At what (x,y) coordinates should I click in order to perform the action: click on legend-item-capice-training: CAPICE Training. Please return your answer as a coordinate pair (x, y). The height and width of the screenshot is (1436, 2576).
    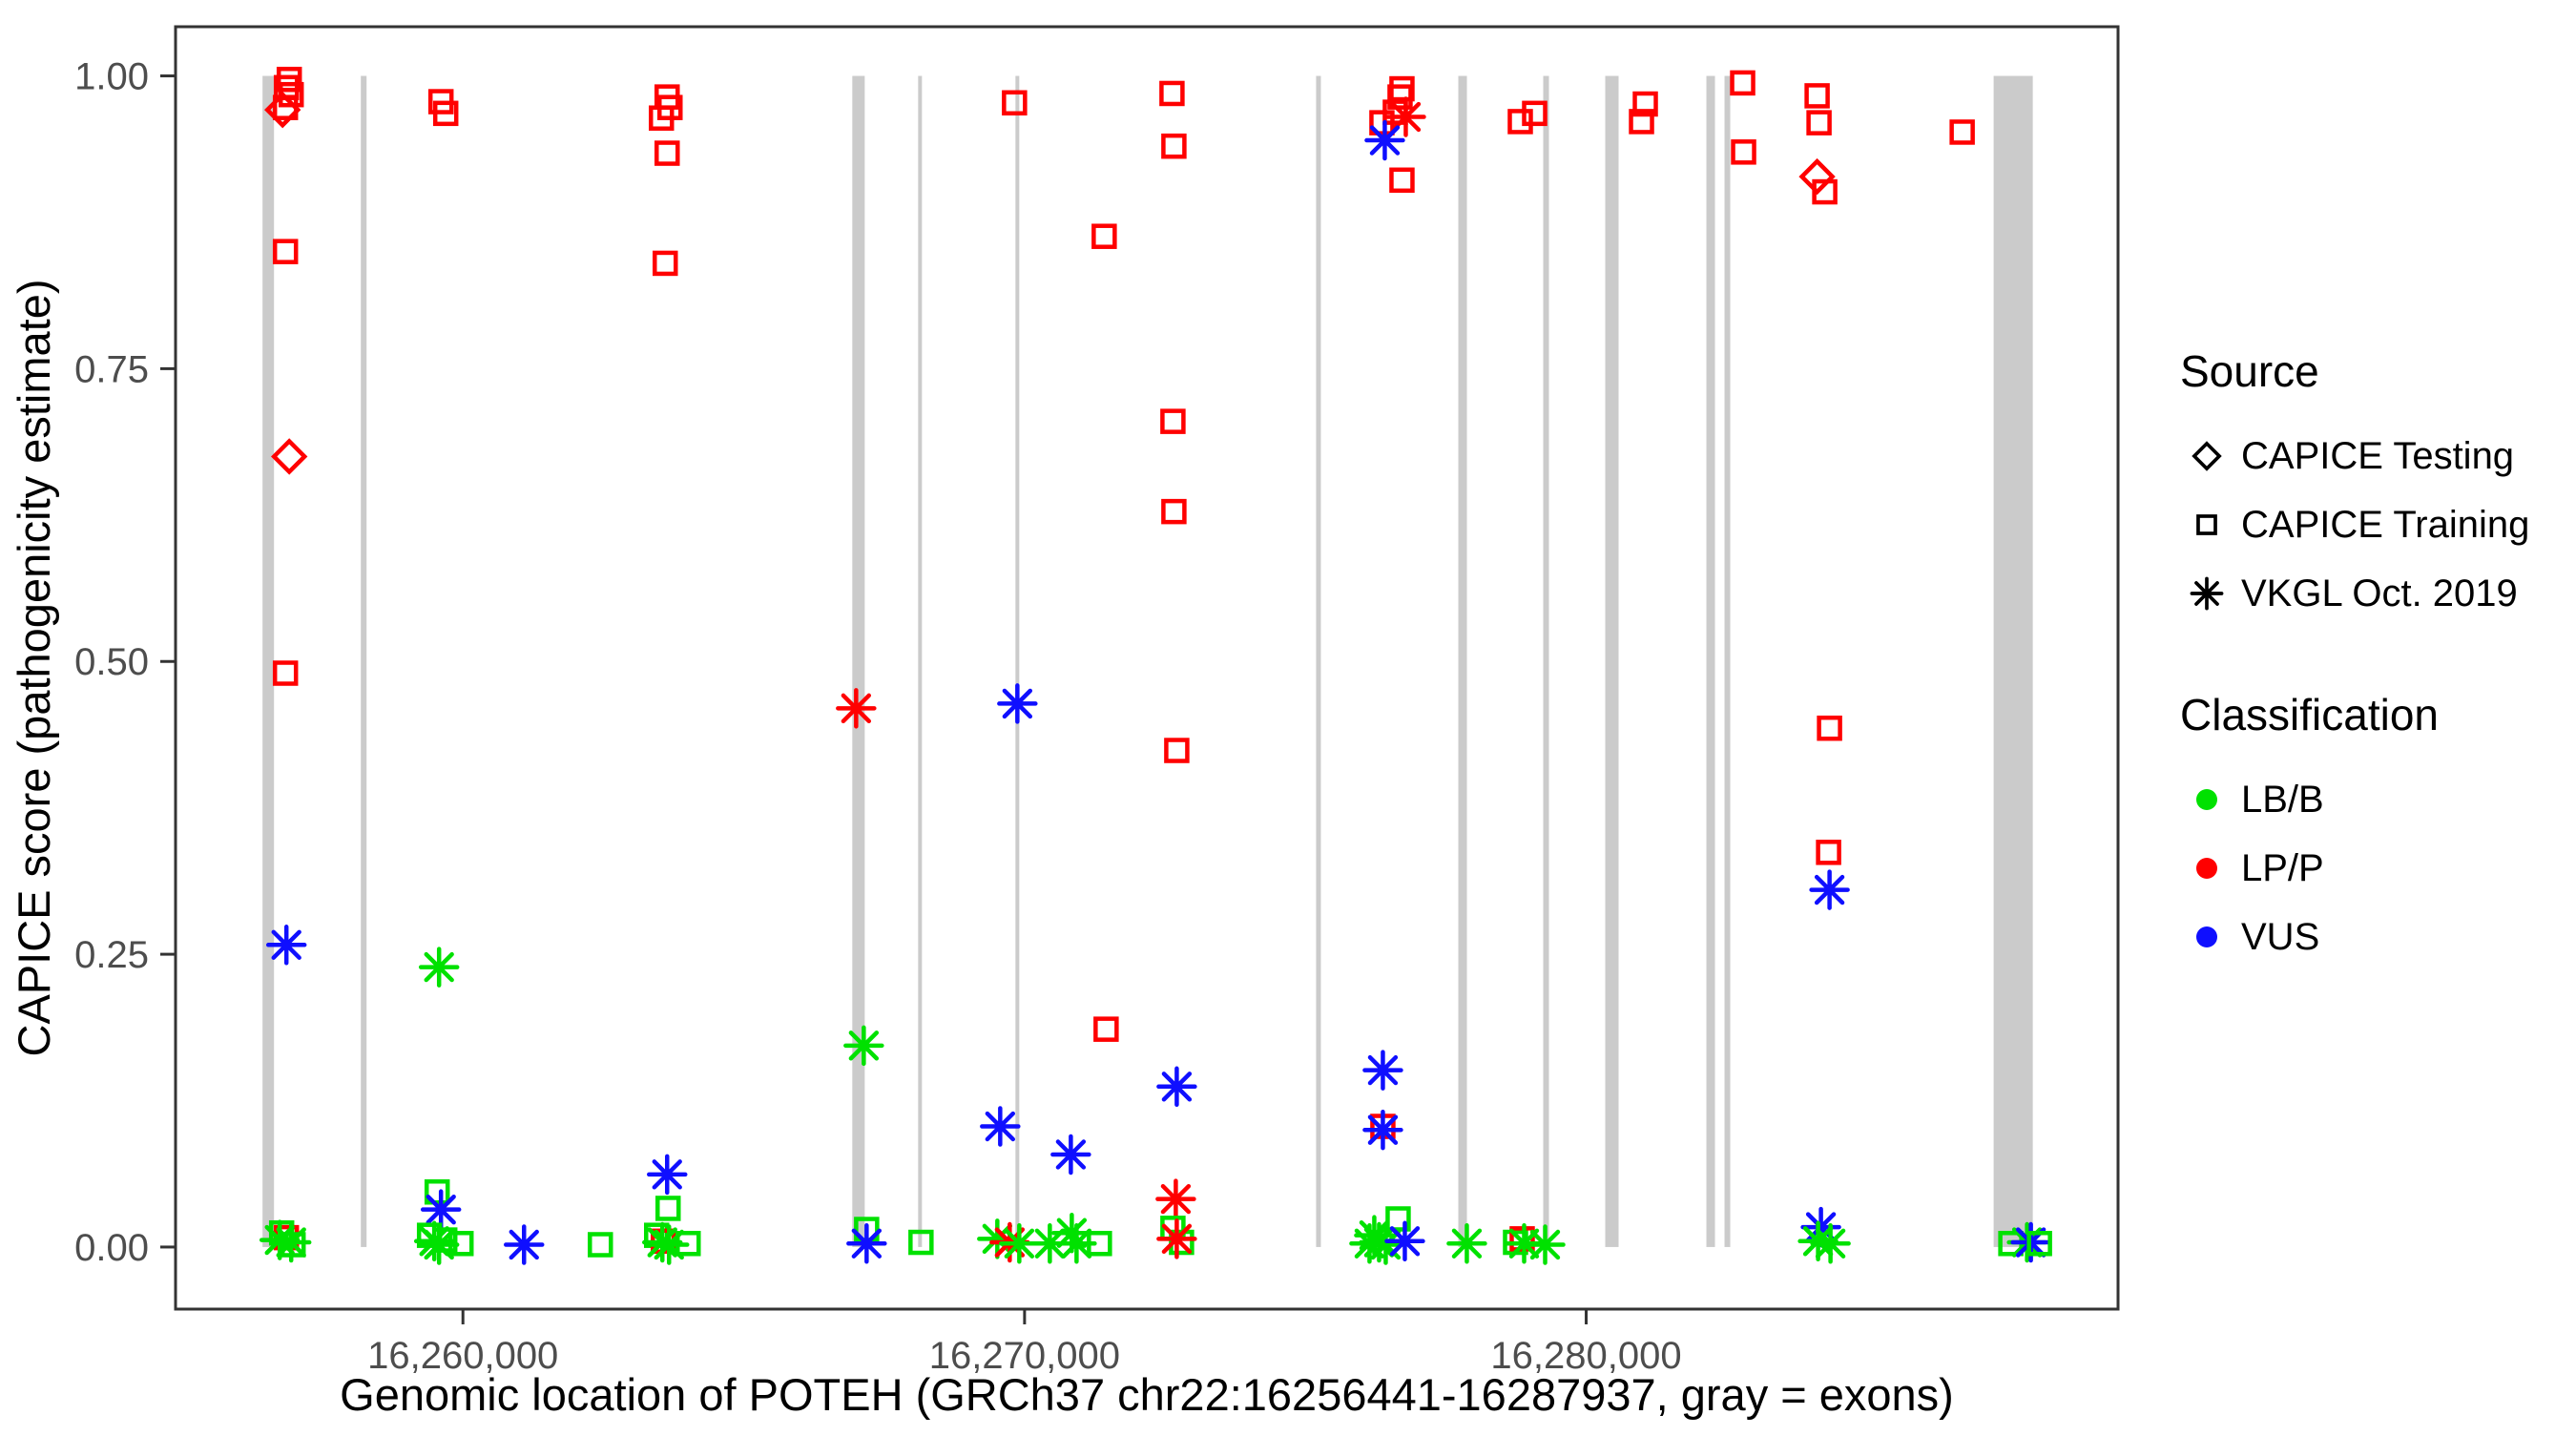
    Looking at the image, I should click on (2354, 524).